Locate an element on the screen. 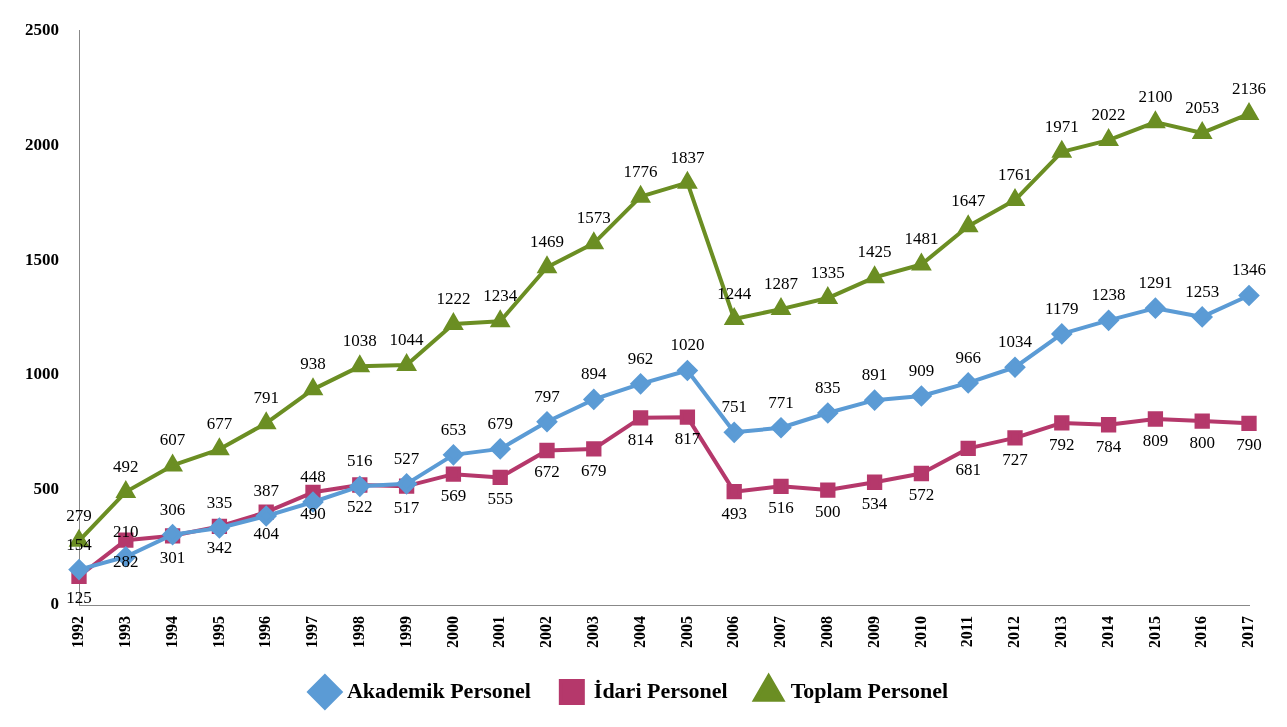  x-tick-label: 2010 is located at coordinates (920, 632).